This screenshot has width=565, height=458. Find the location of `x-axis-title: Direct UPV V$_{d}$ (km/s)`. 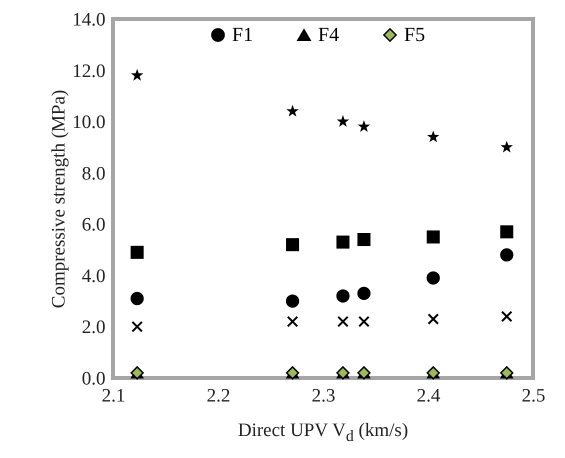

x-axis-title: Direct UPV V$_{d}$ (km/s) is located at coordinates (323, 433).